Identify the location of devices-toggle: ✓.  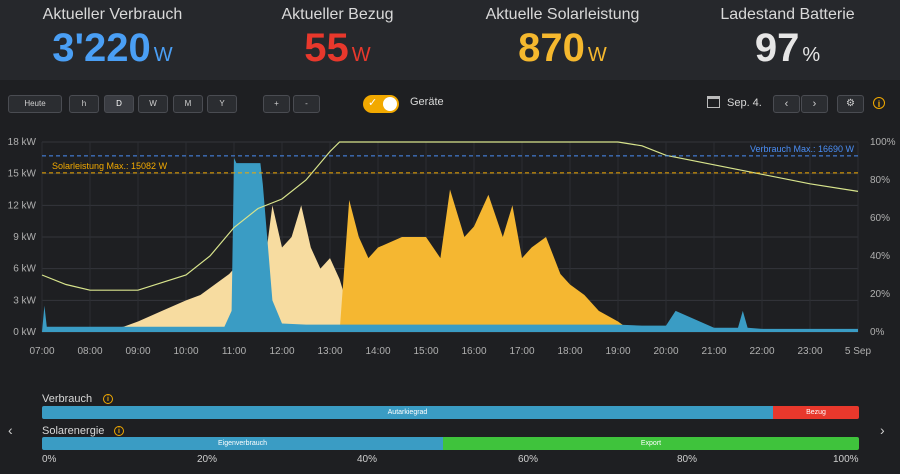
(381, 104).